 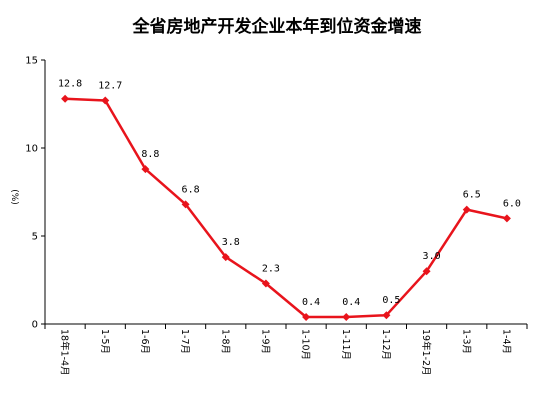 What do you see at coordinates (264, 341) in the screenshot?
I see `x-tick-label: 1-9月` at bounding box center [264, 341].